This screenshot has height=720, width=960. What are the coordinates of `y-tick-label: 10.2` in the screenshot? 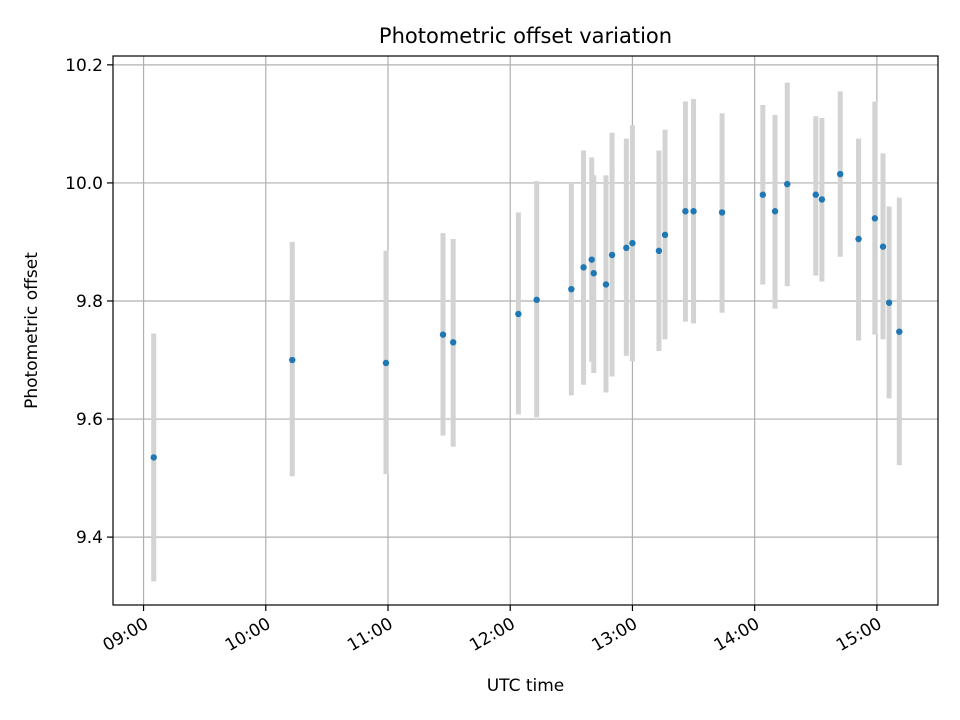 It's located at (84, 66).